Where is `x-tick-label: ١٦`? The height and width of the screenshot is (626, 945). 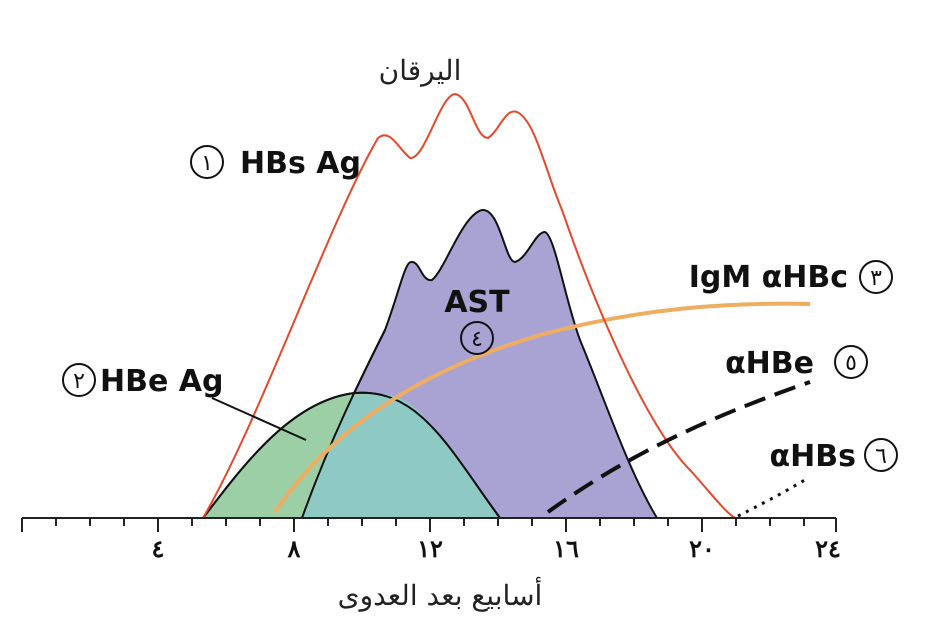 x-tick-label: ١٦ is located at coordinates (566, 548).